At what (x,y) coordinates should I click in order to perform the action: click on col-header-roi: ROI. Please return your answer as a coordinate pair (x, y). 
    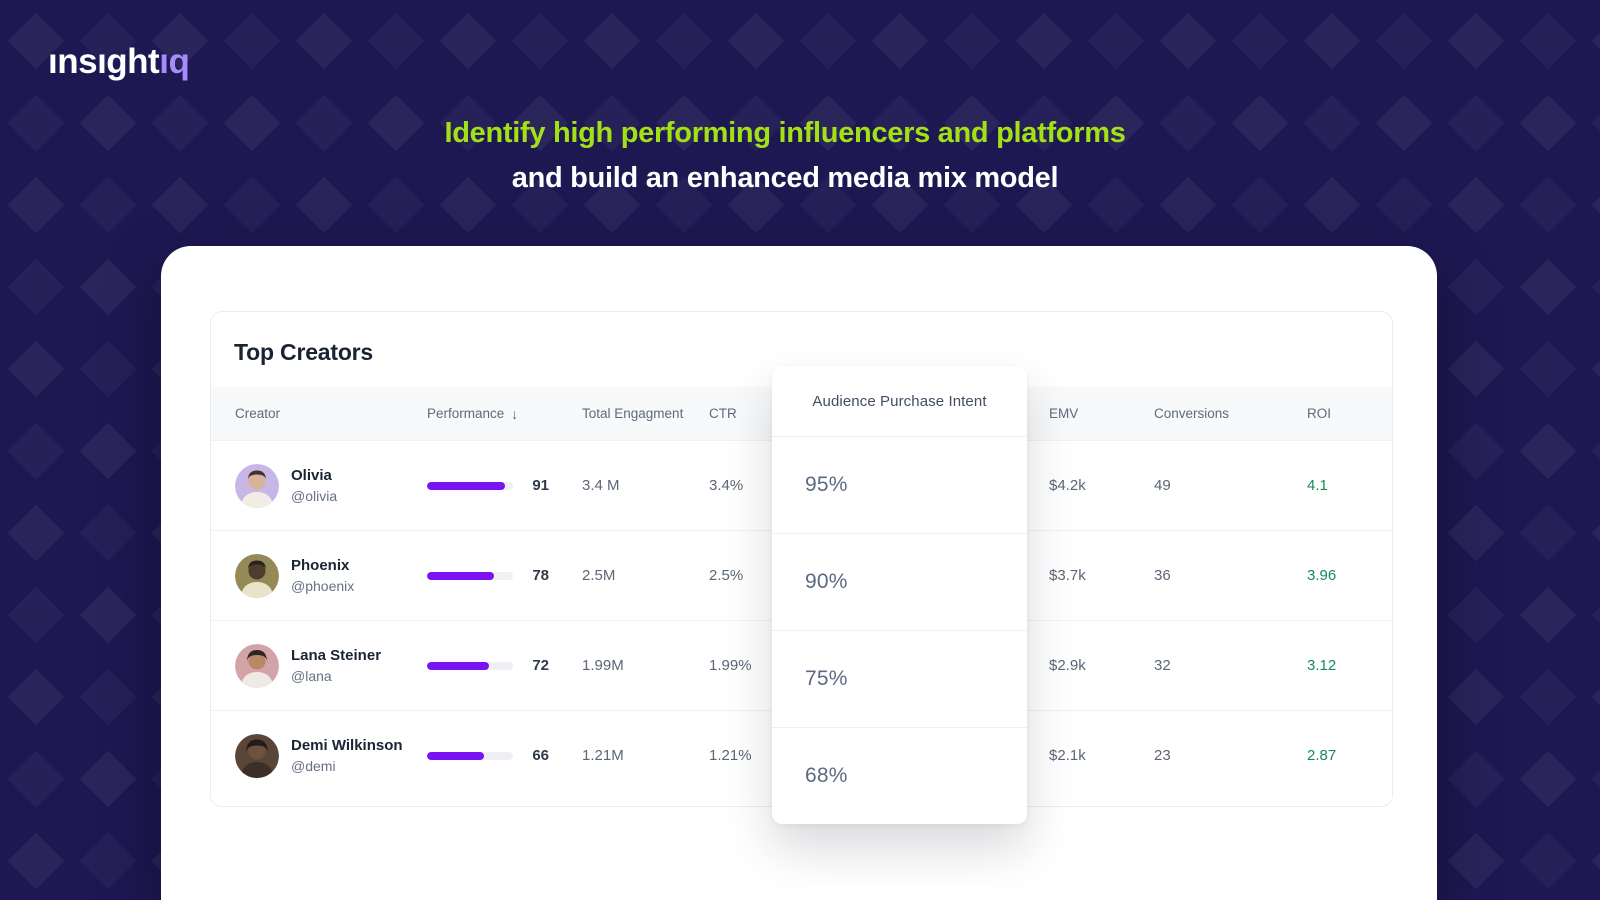
    Looking at the image, I should click on (1319, 413).